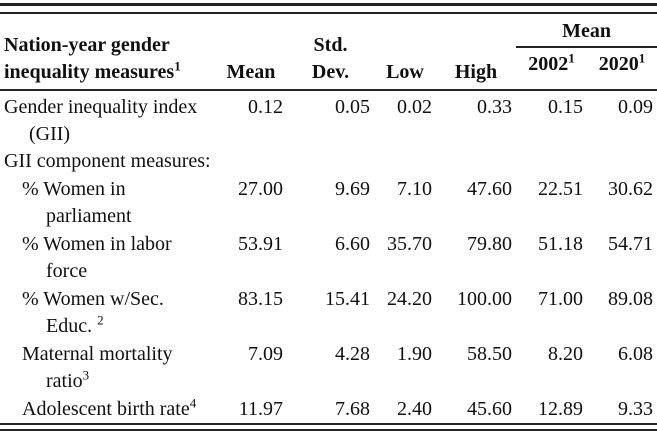 The image size is (657, 431). What do you see at coordinates (560, 189) in the screenshot?
I see `cell-mean-2002: 22.51` at bounding box center [560, 189].